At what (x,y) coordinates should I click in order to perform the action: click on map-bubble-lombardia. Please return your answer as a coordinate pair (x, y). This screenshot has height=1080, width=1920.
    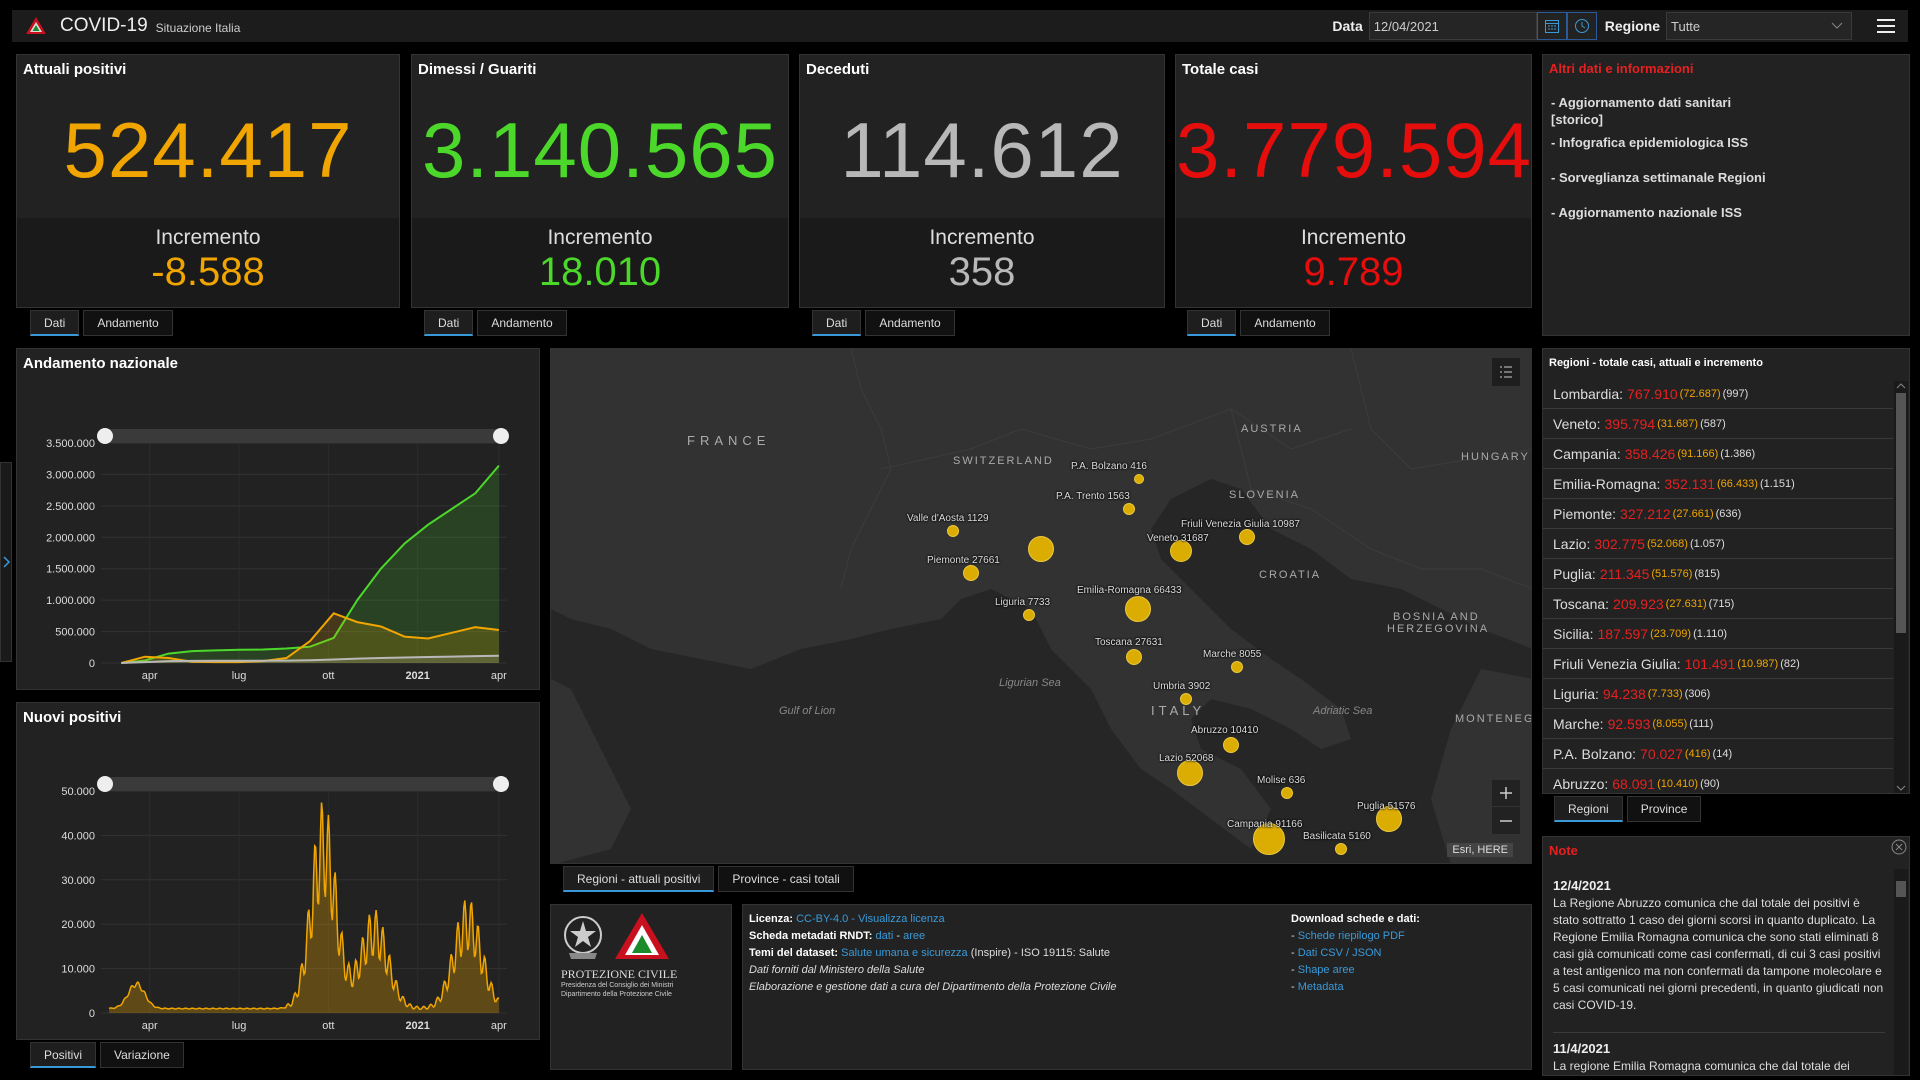
    Looking at the image, I should click on (1041, 549).